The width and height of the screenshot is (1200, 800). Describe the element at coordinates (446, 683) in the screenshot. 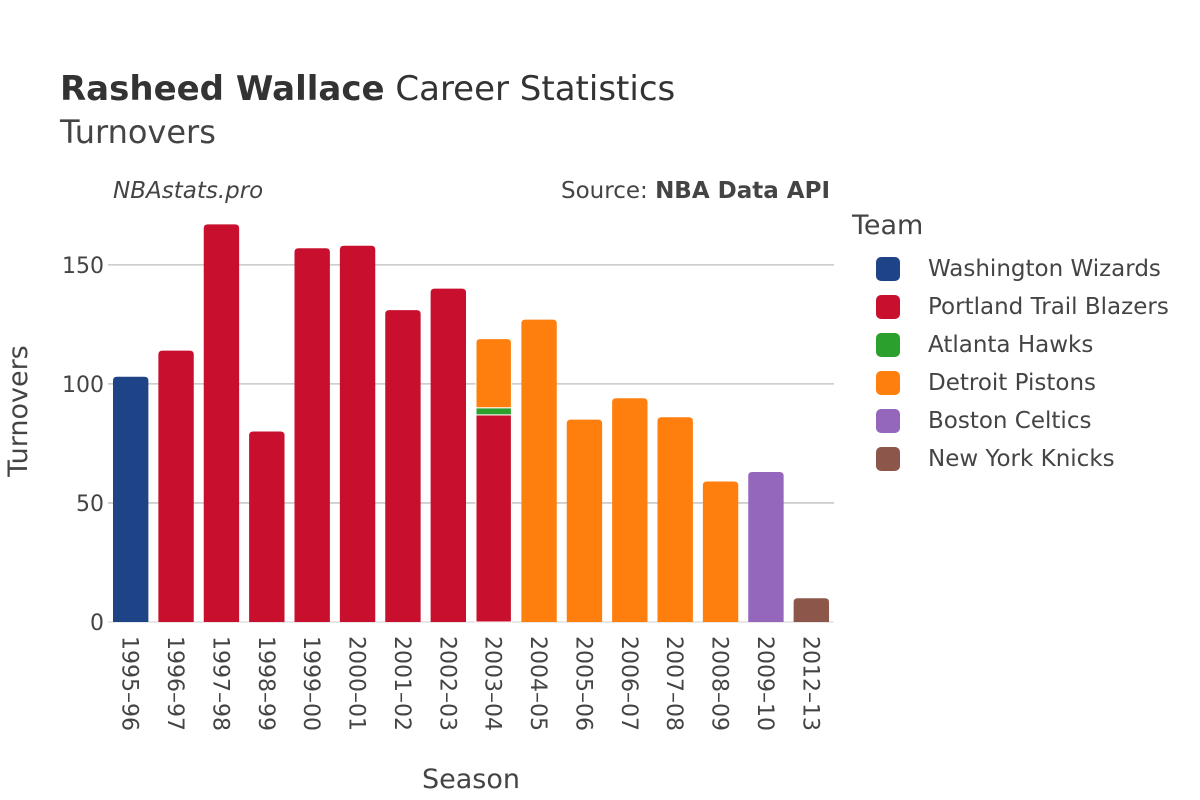

I see `x-tick-label: 2002–03` at that location.